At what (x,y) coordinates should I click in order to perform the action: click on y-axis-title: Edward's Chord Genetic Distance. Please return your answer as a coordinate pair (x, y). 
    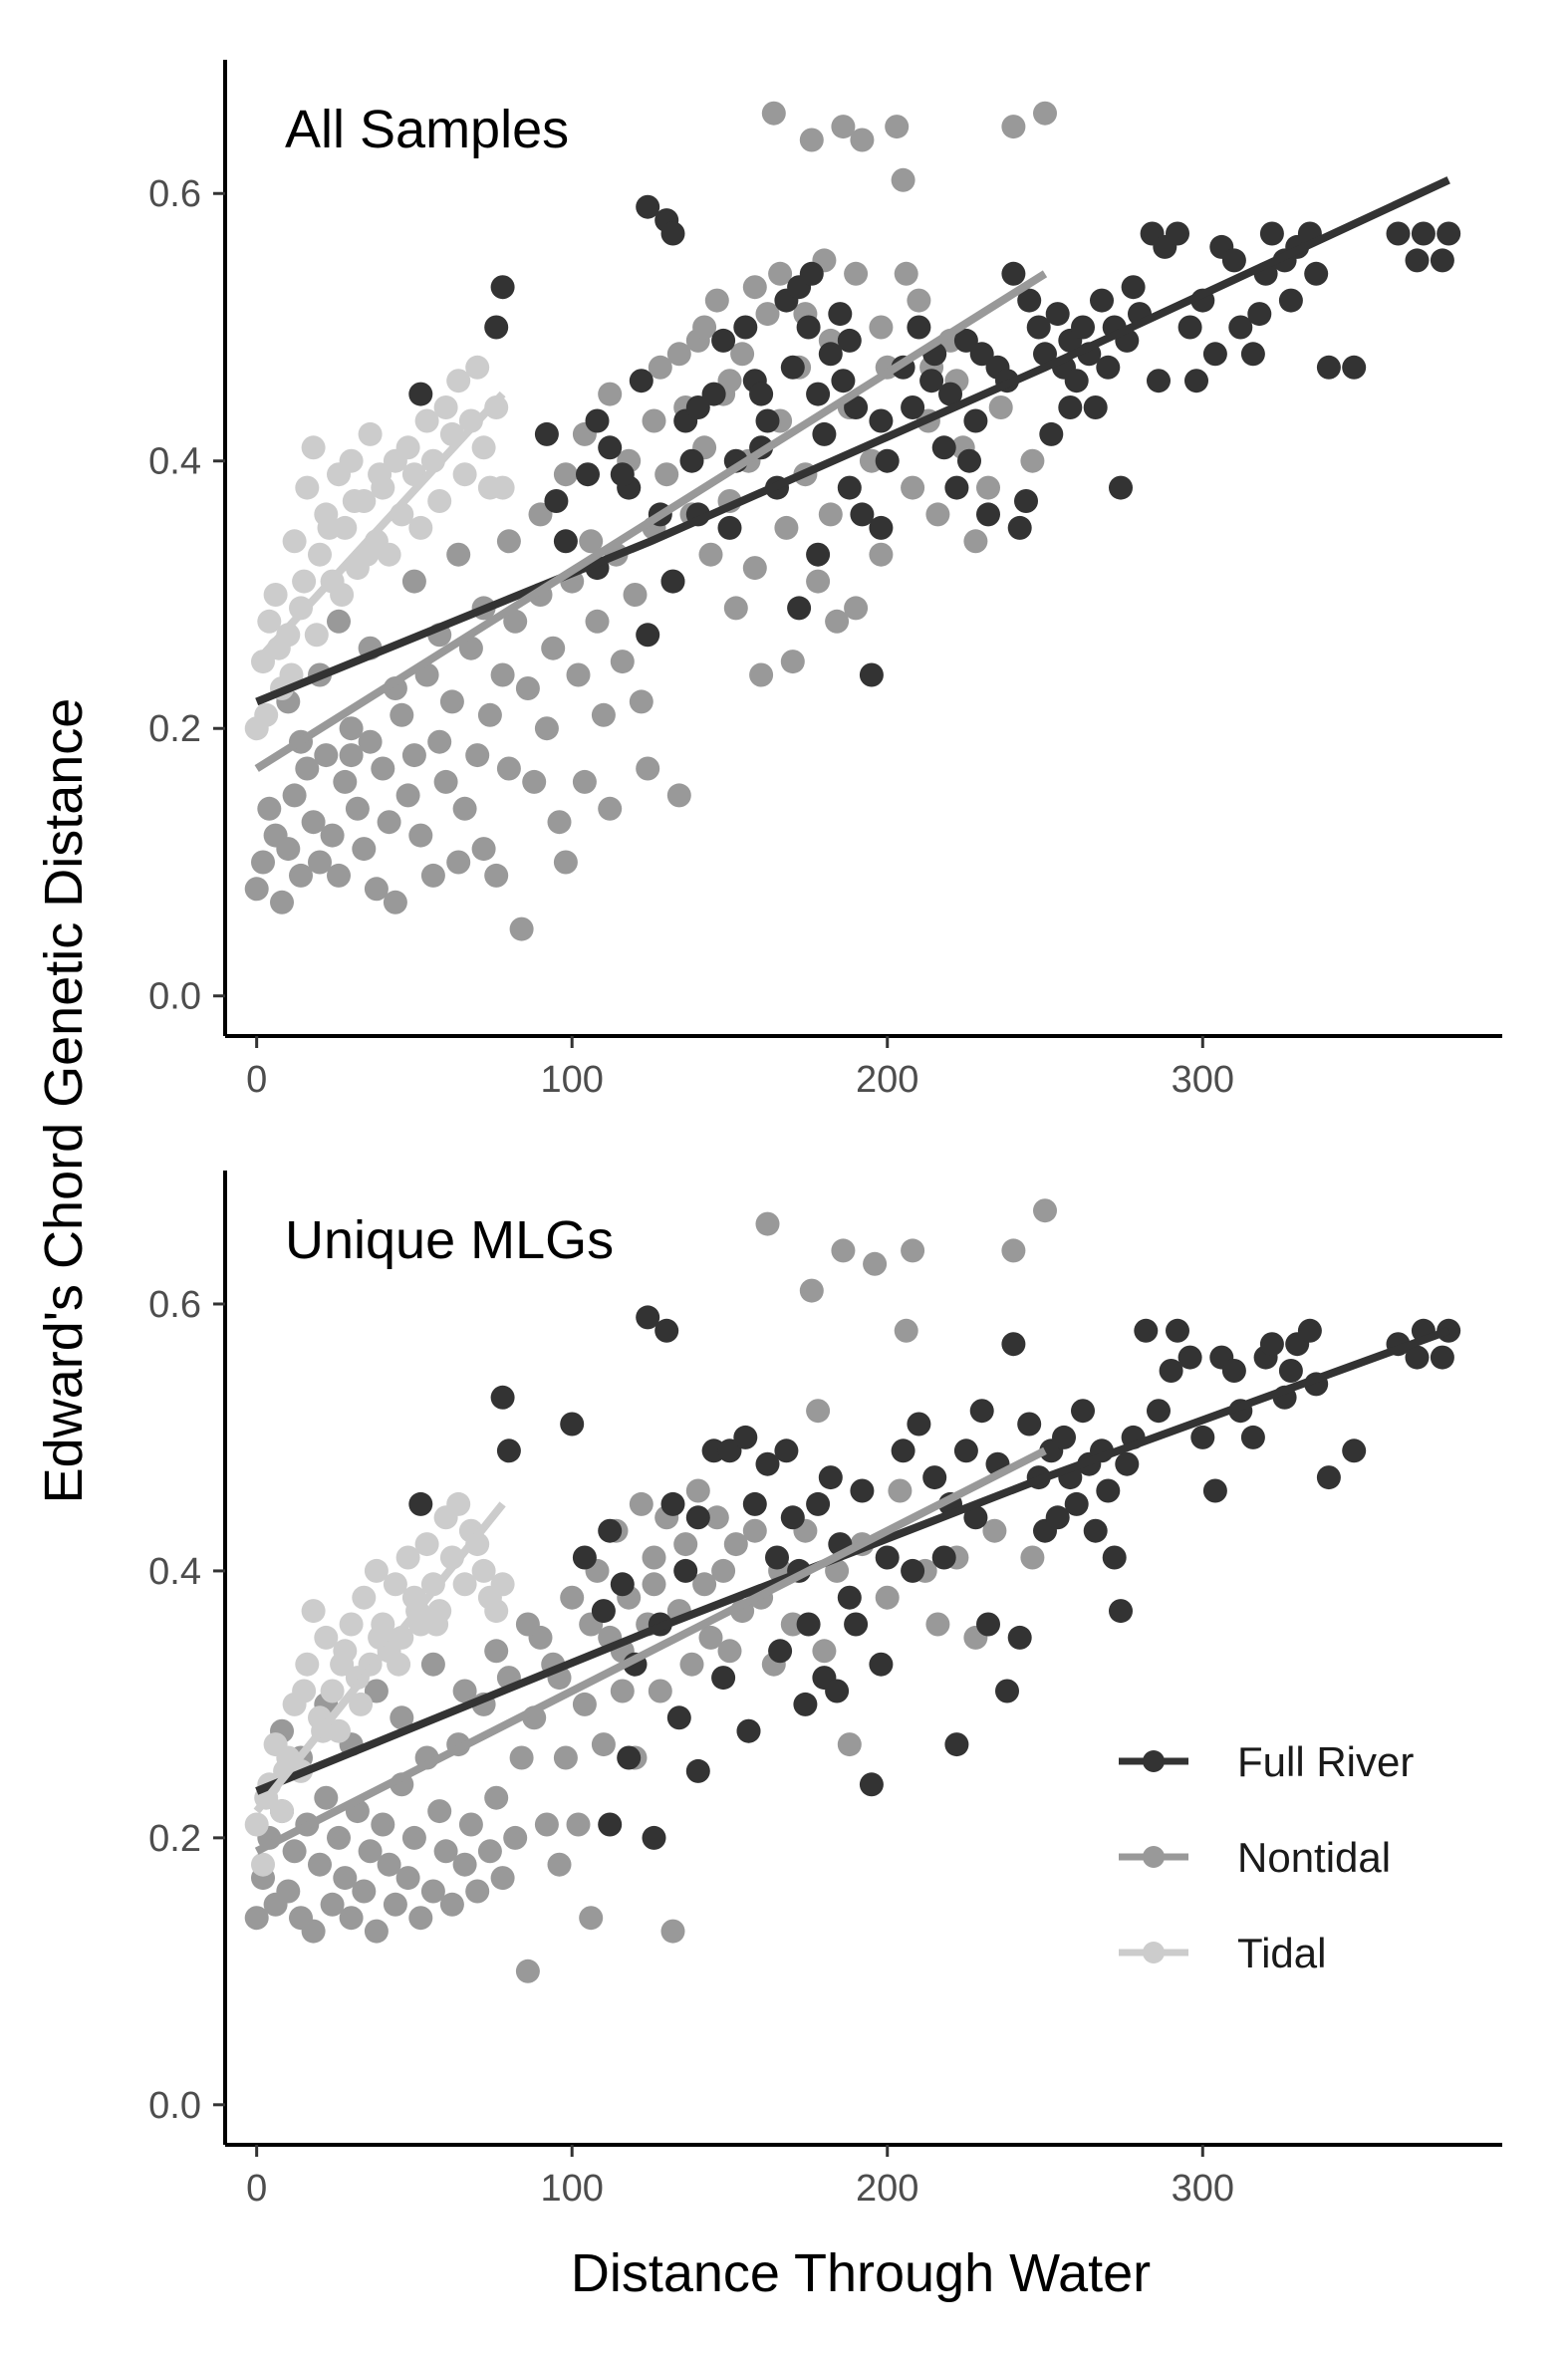
    Looking at the image, I should click on (64, 1101).